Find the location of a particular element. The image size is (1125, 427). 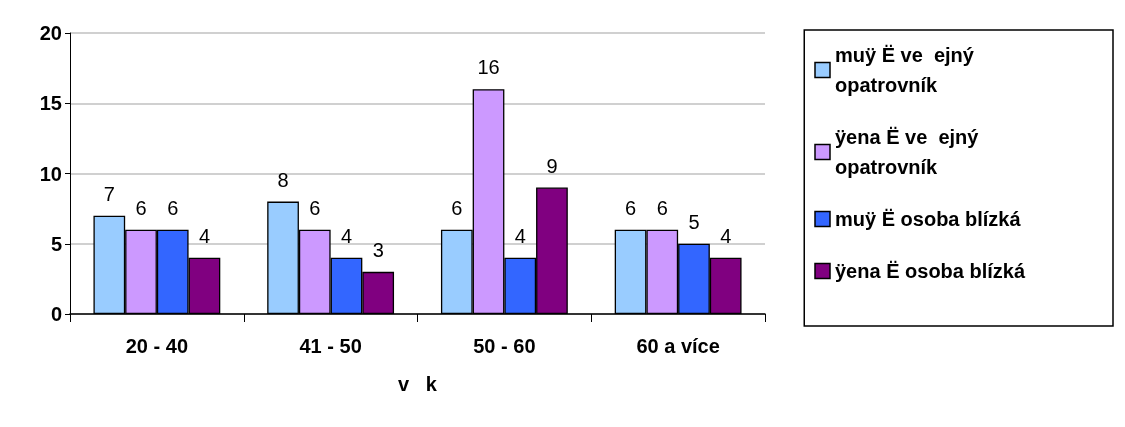

data-label: 3 is located at coordinates (378, 249).